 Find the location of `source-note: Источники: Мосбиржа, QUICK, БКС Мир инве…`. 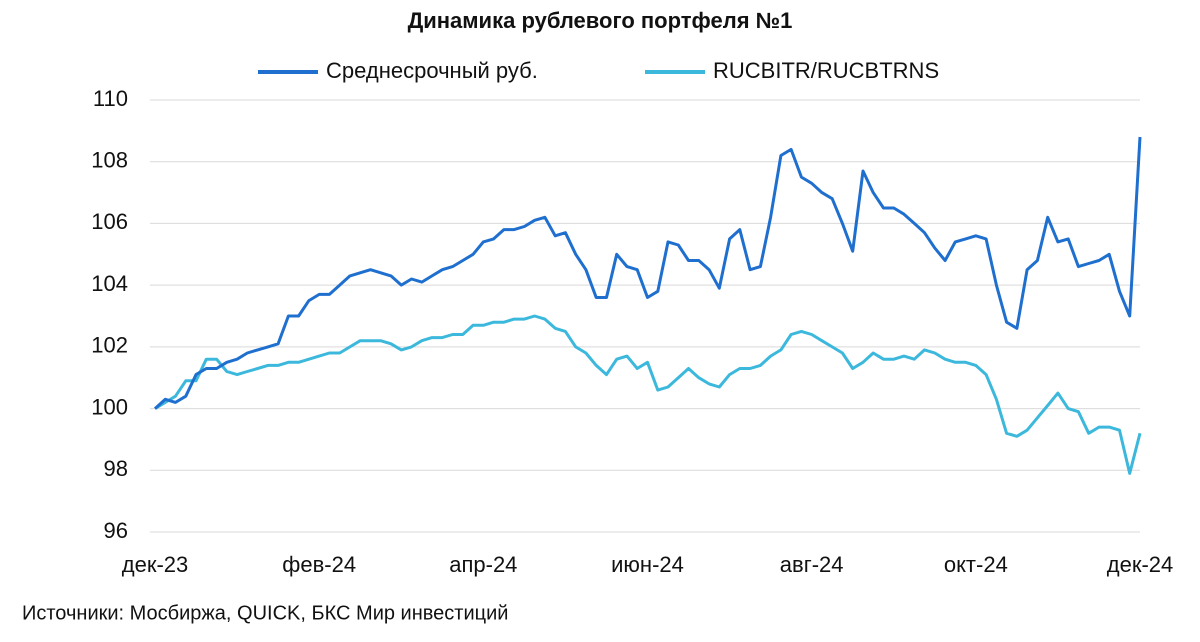

source-note: Источники: Мосбиржа, QUICK, БКС Мир инве… is located at coordinates (265, 613).